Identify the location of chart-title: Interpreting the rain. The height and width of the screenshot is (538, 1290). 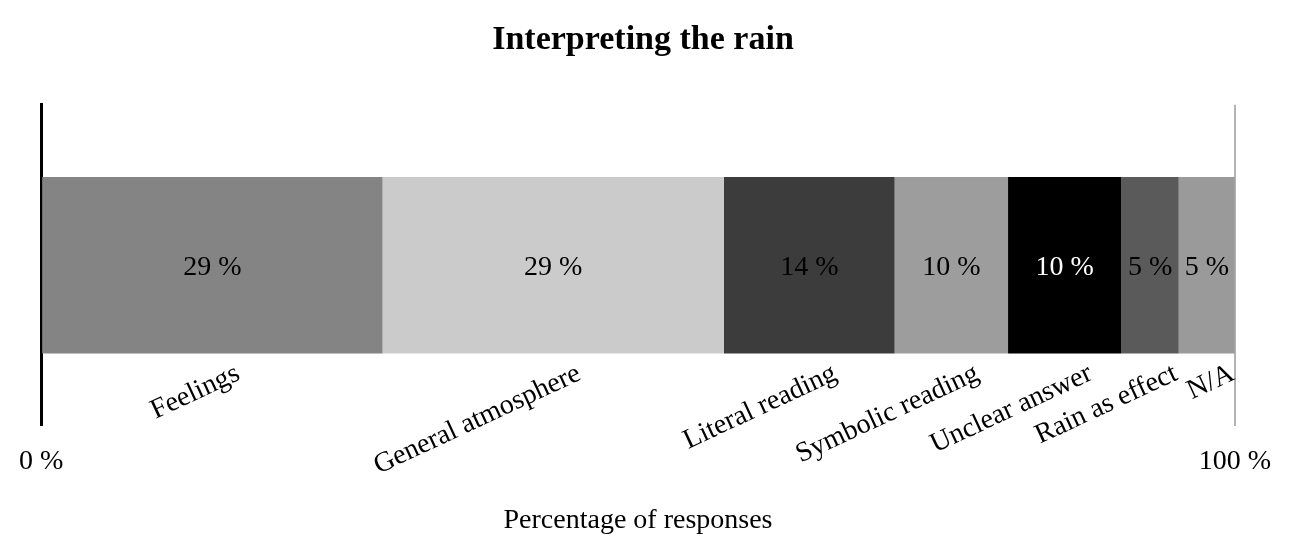
(643, 38).